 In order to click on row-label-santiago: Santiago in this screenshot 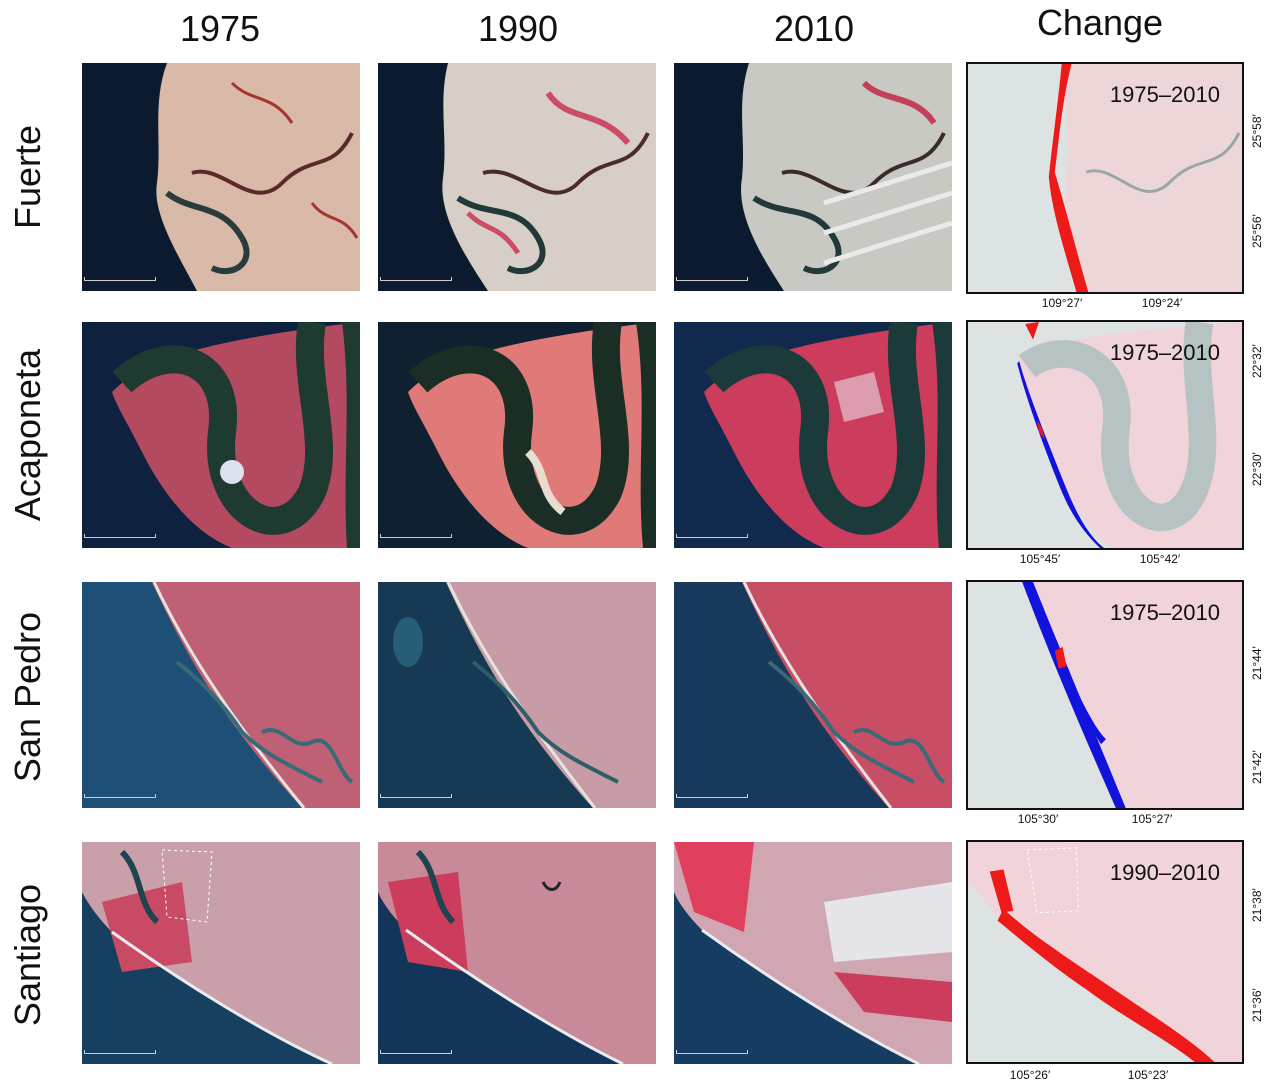, I will do `click(27, 955)`.